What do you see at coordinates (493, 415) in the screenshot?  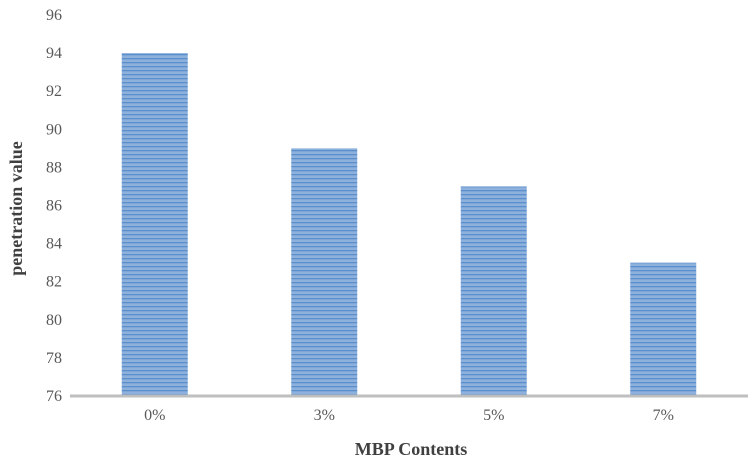 I see `x-tick-label: 5%` at bounding box center [493, 415].